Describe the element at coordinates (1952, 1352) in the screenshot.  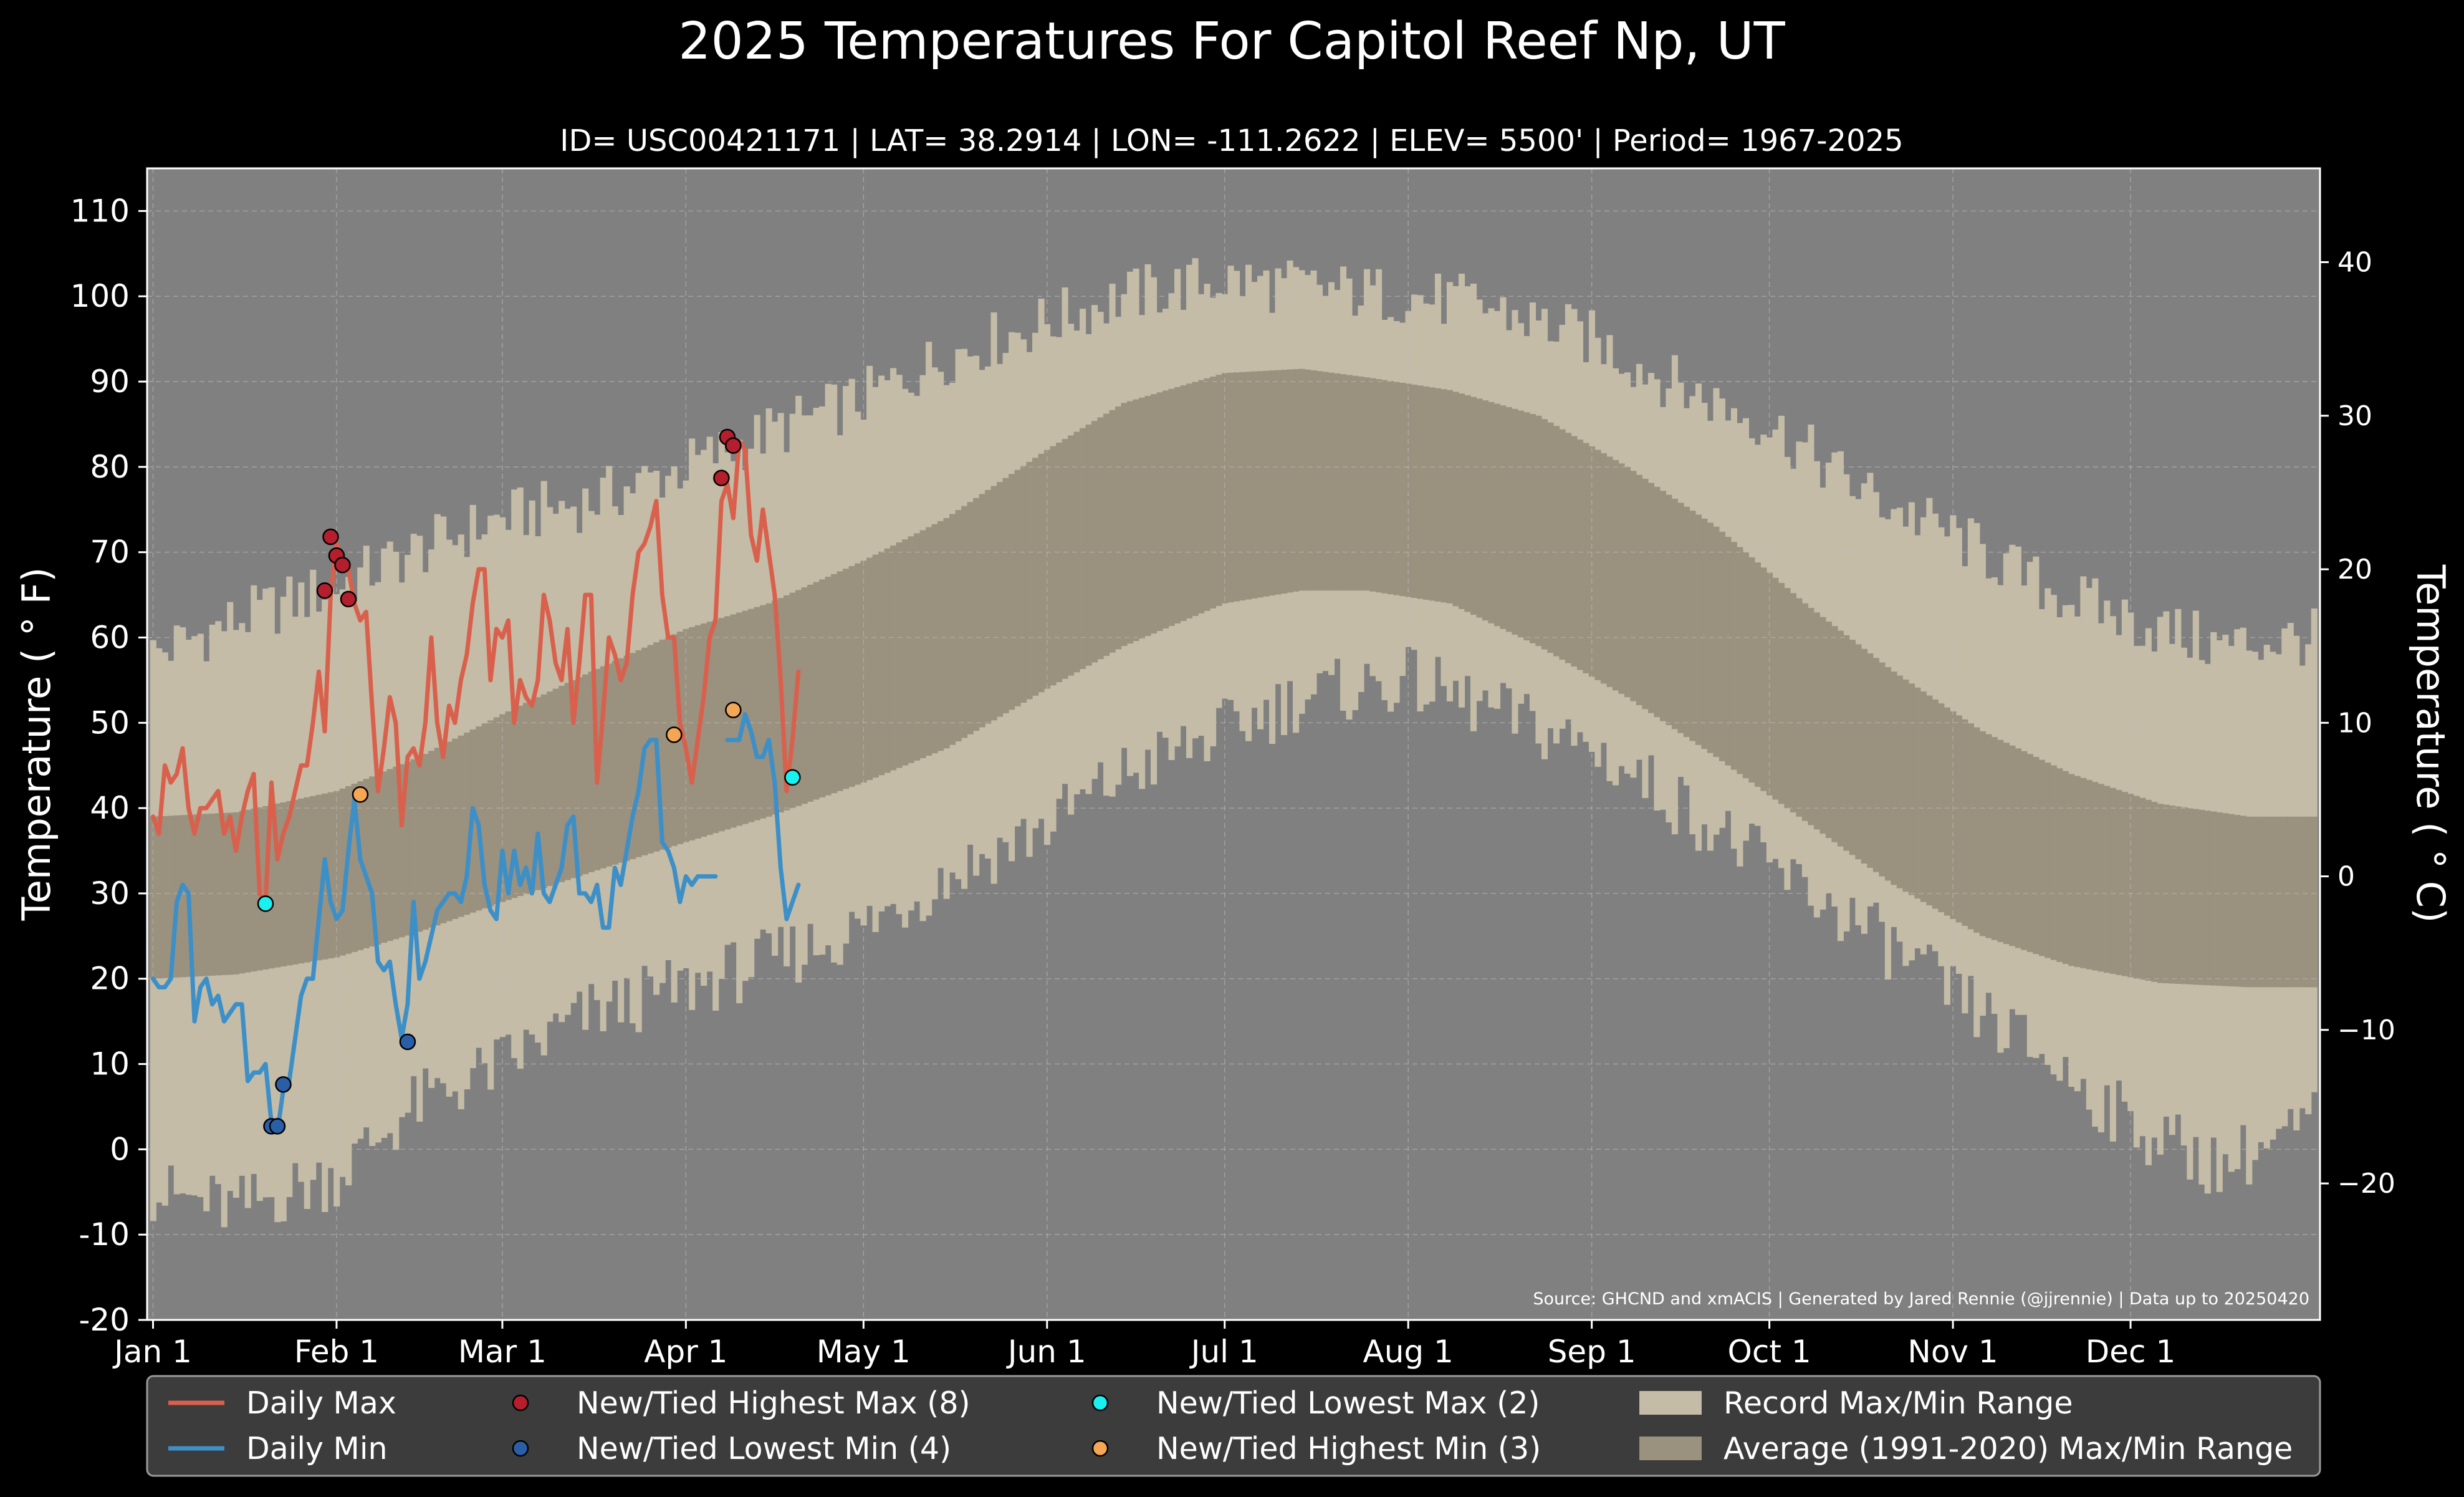
I see `x-tick-label: Nov 1` at that location.